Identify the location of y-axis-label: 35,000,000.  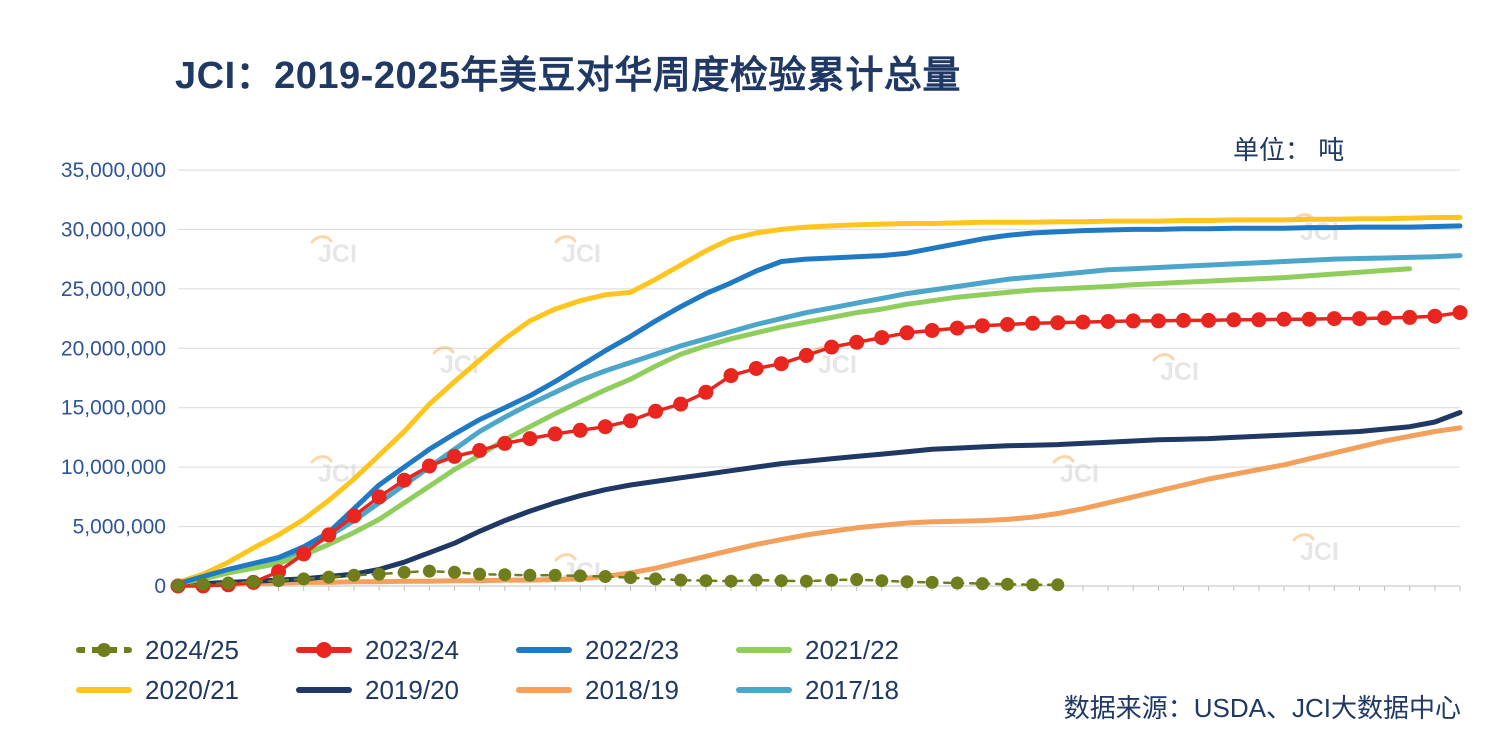
(113, 170).